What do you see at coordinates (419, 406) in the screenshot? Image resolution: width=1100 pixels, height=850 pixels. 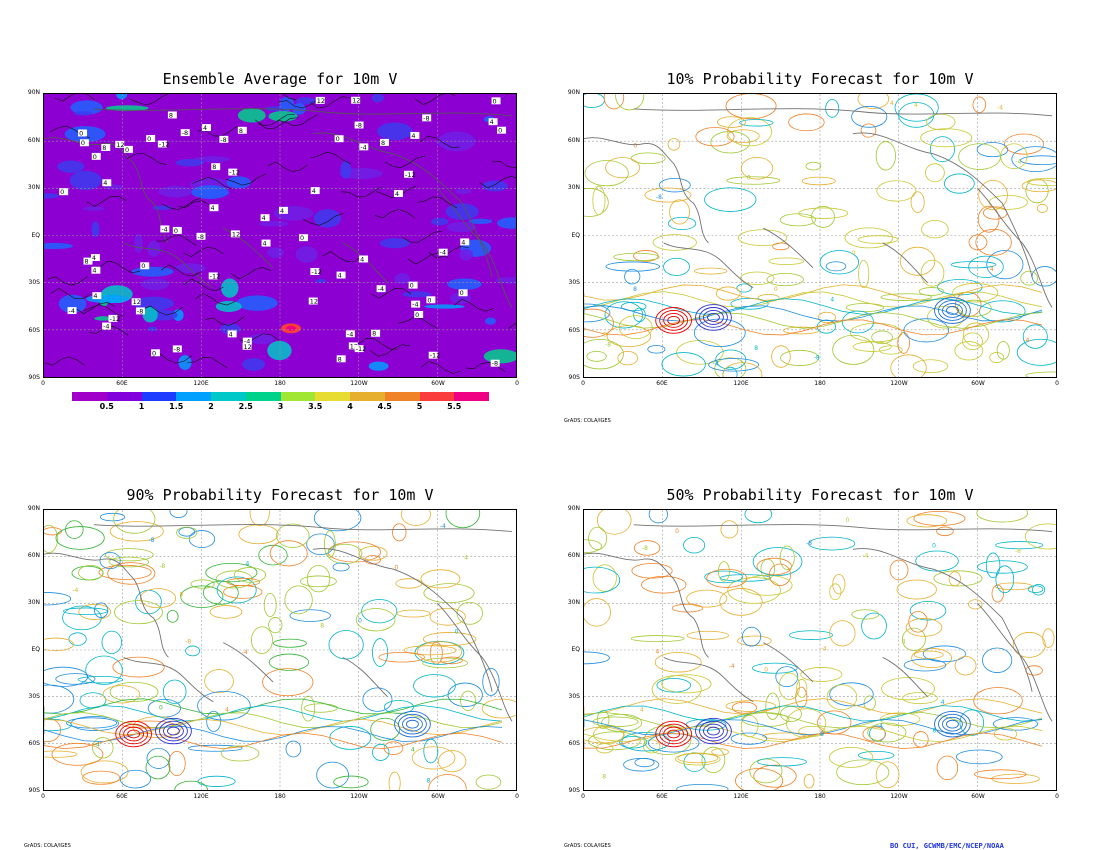 I see `colorbar-label: 5` at bounding box center [419, 406].